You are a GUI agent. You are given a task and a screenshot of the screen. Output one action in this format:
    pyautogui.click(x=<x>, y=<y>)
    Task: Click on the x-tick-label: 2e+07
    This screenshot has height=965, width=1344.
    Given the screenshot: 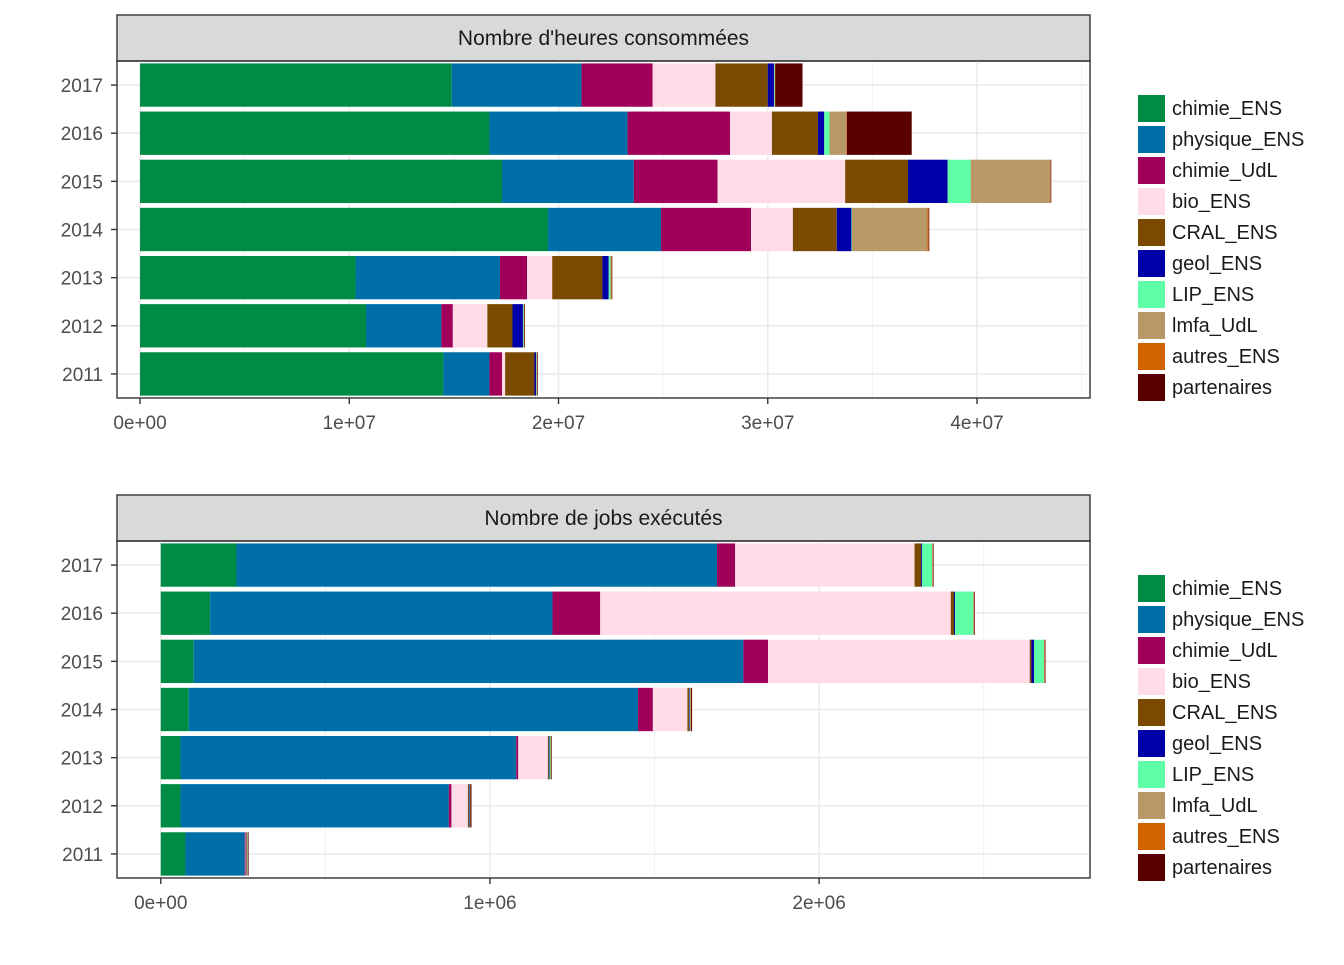 What is the action you would take?
    pyautogui.click(x=558, y=423)
    